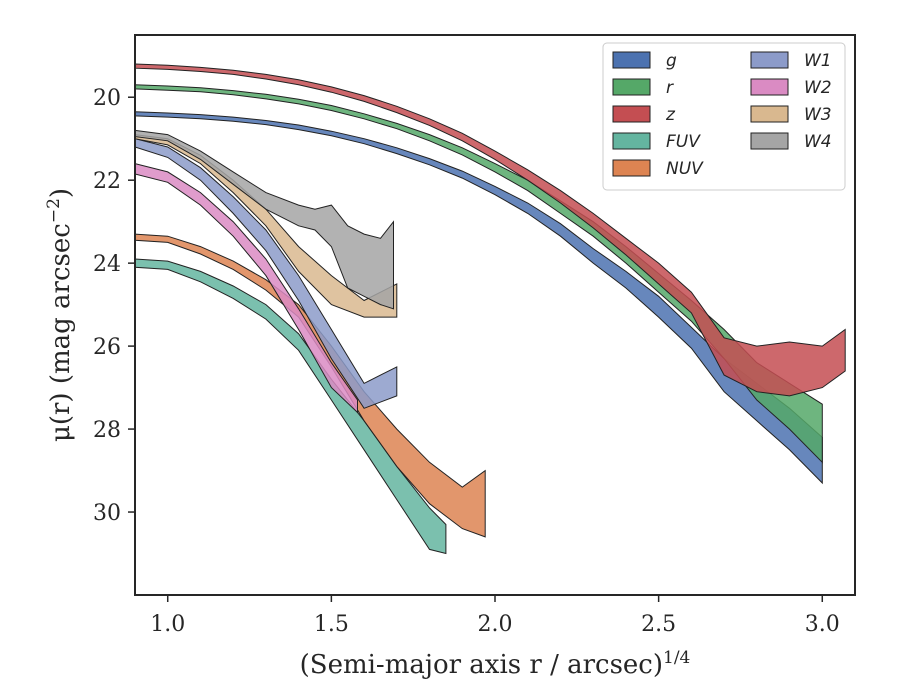 The height and width of the screenshot is (700, 900). I want to click on y-tick-label: 20, so click(107, 98).